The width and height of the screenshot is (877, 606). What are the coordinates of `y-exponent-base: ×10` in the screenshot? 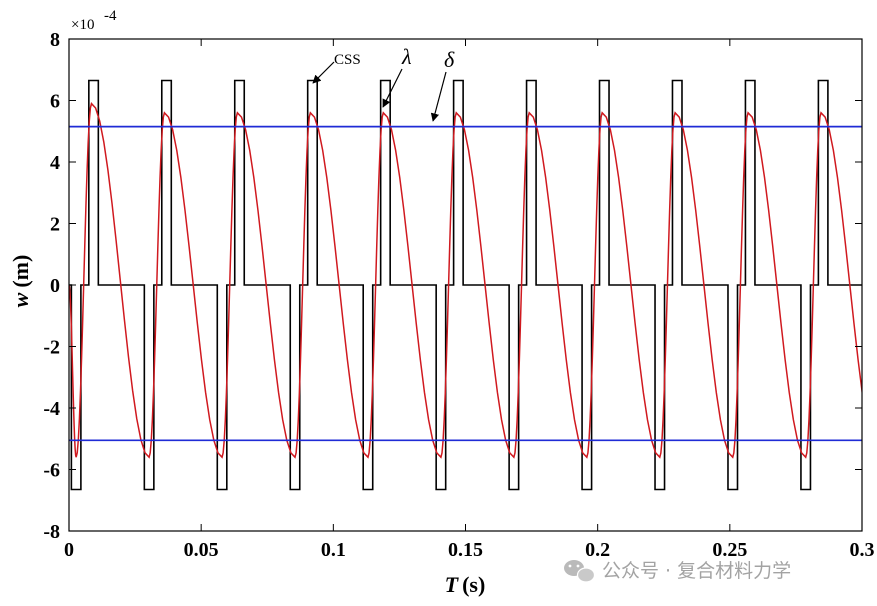 It's located at (82, 25).